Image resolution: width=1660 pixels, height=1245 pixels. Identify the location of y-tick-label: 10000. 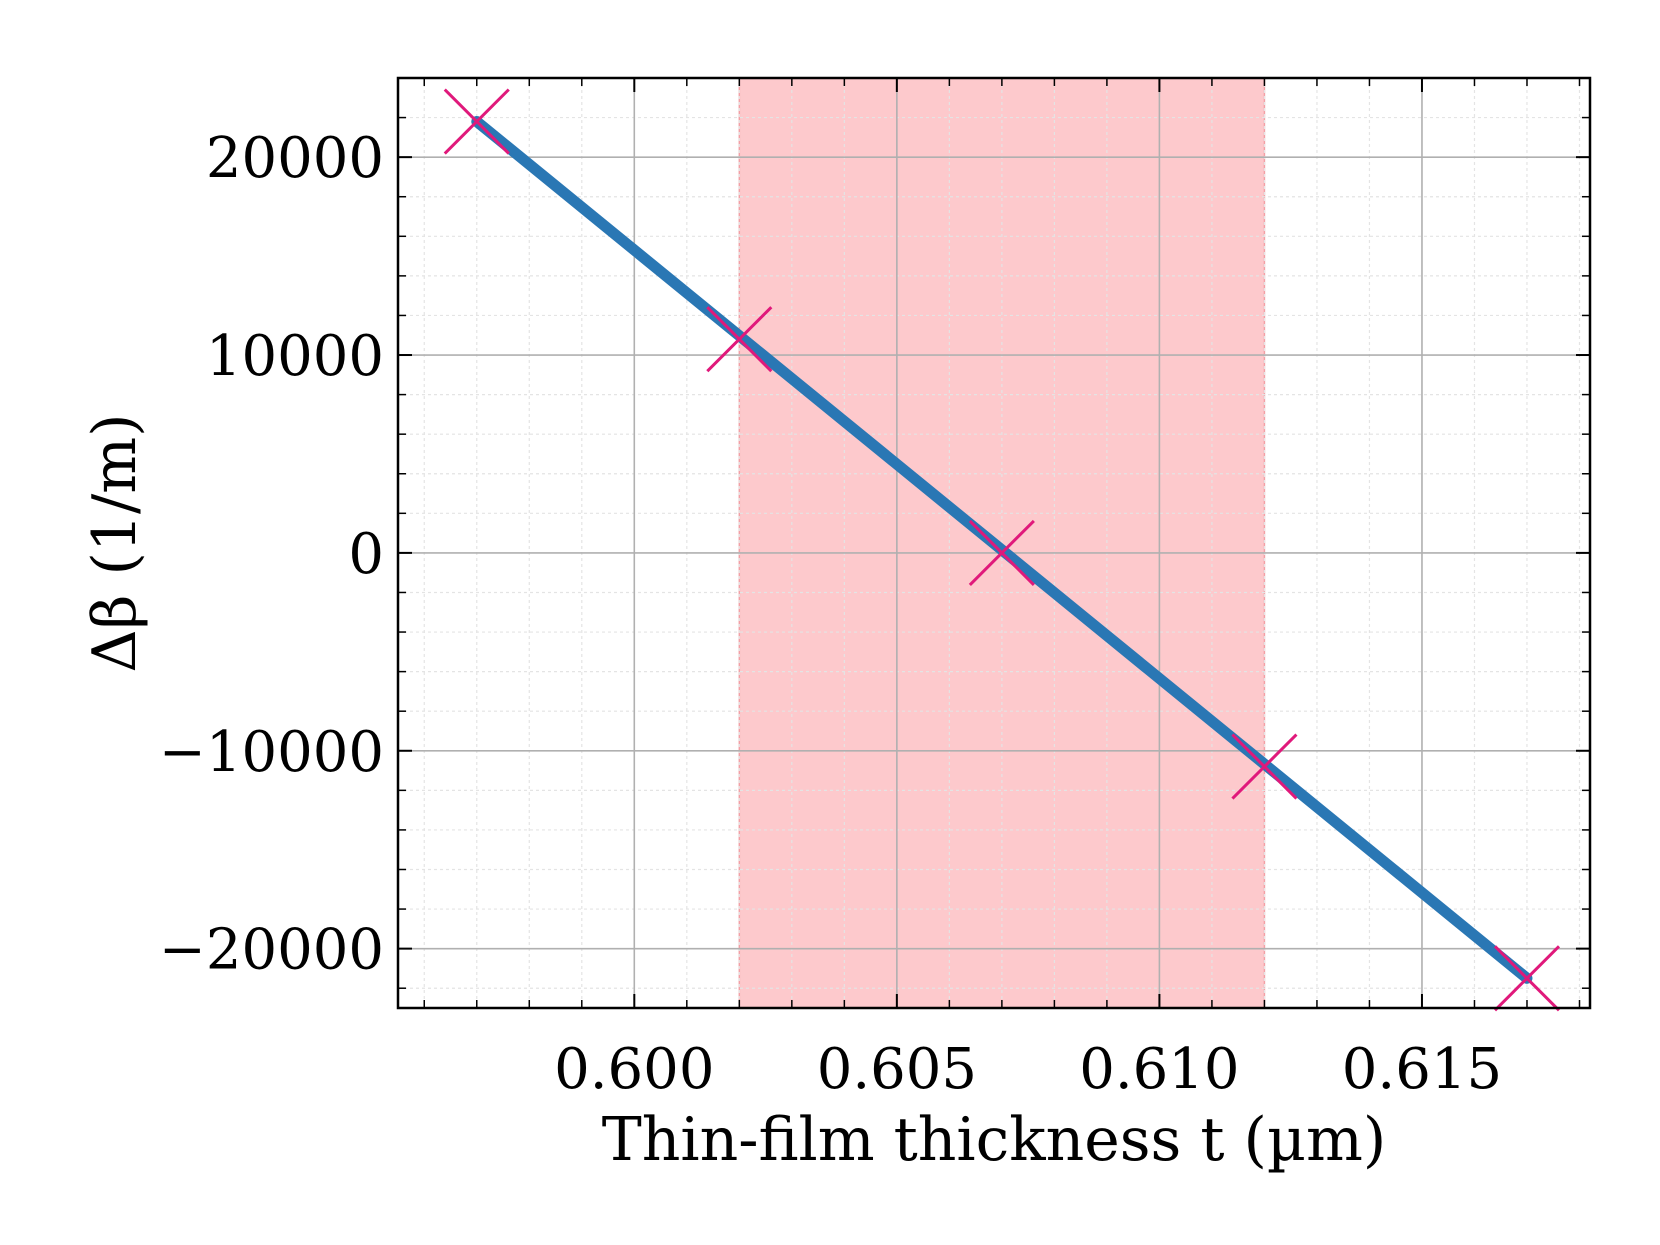
(295, 356).